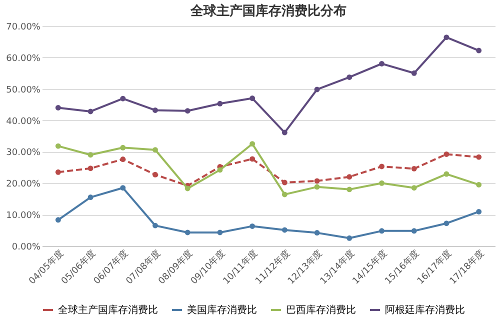 This screenshot has height=320, width=500. What do you see at coordinates (23, 216) in the screenshot?
I see `y-tick-label: 10.00%` at bounding box center [23, 216].